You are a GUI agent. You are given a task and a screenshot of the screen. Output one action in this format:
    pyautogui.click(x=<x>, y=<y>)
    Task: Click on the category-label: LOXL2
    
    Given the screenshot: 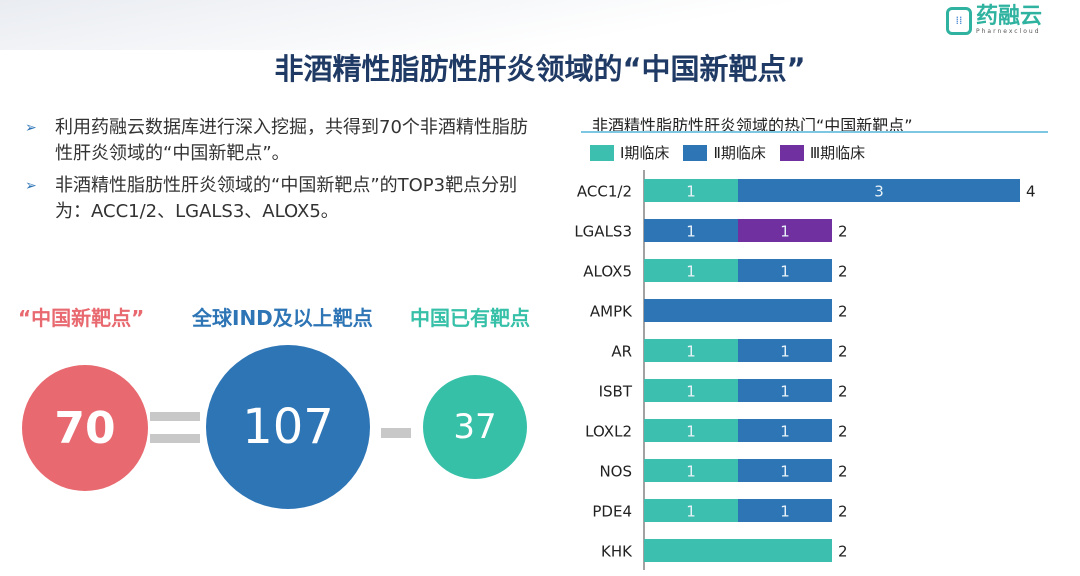 What is the action you would take?
    pyautogui.click(x=608, y=432)
    